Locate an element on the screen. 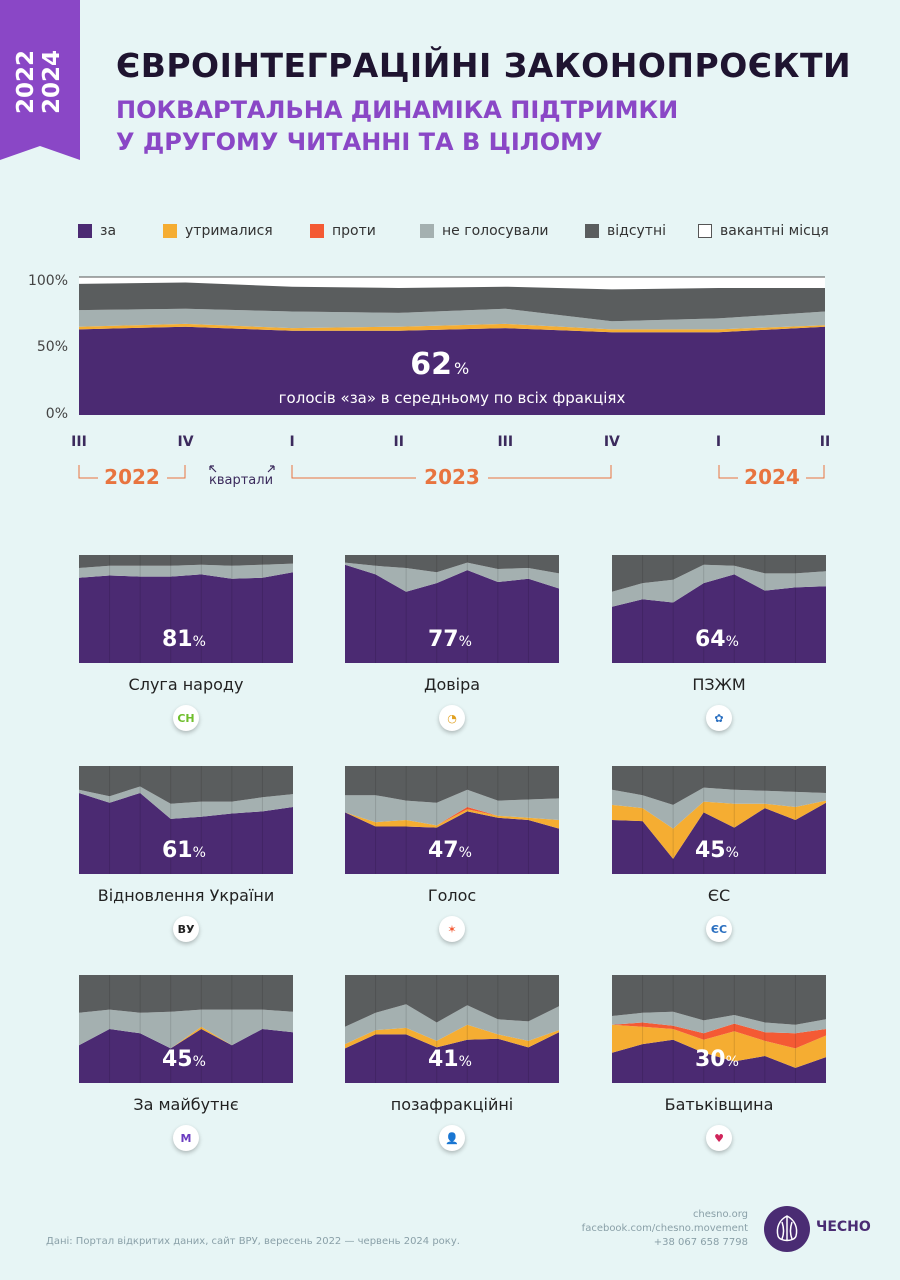  party-logo-icon: ВУ is located at coordinates (186, 929).